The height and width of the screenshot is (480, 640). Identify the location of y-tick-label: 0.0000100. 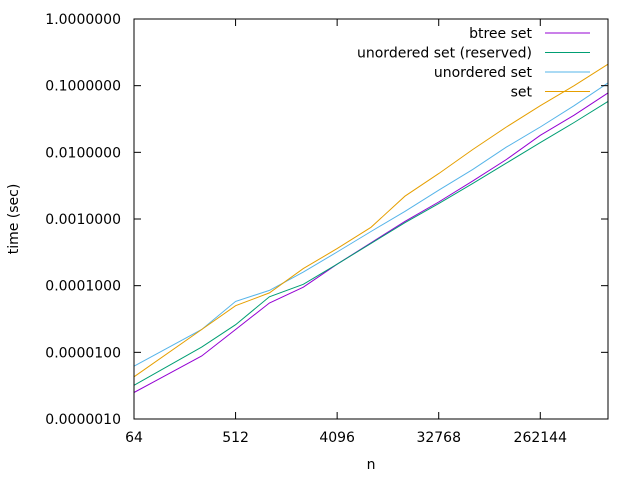
(83, 353).